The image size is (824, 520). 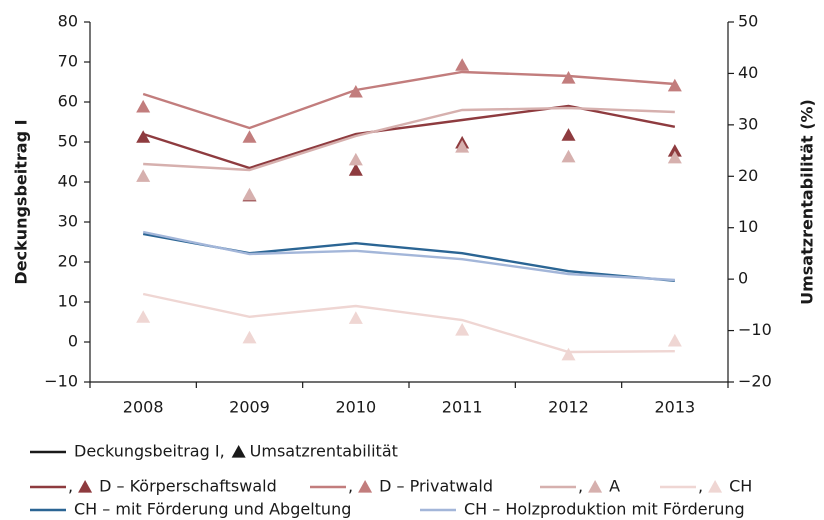 What do you see at coordinates (740, 486) in the screenshot?
I see `legend-label: CH` at bounding box center [740, 486].